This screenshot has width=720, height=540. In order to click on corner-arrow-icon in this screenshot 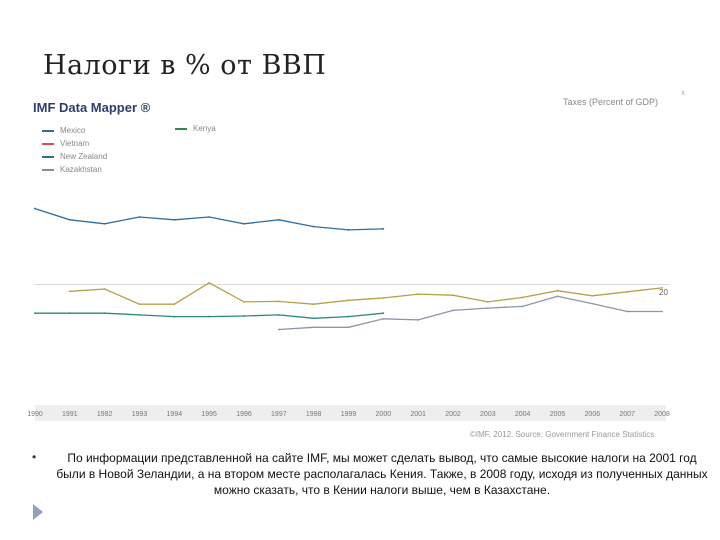, I will do `click(38, 512)`.